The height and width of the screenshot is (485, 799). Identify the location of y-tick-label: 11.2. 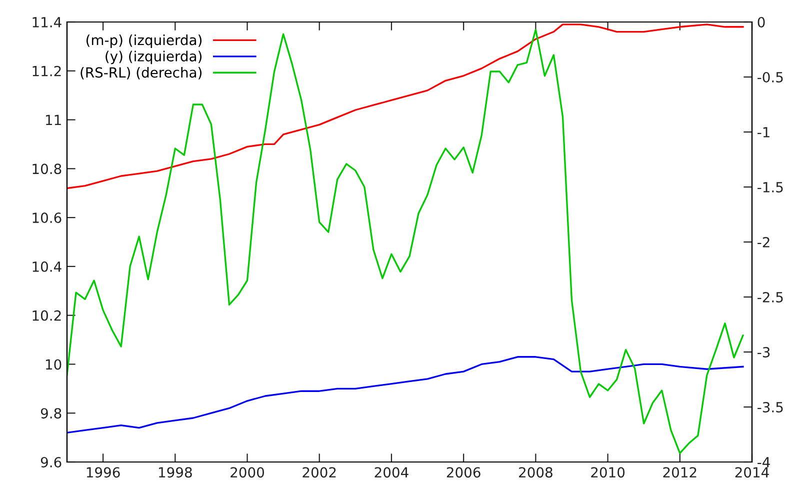
(46, 71).